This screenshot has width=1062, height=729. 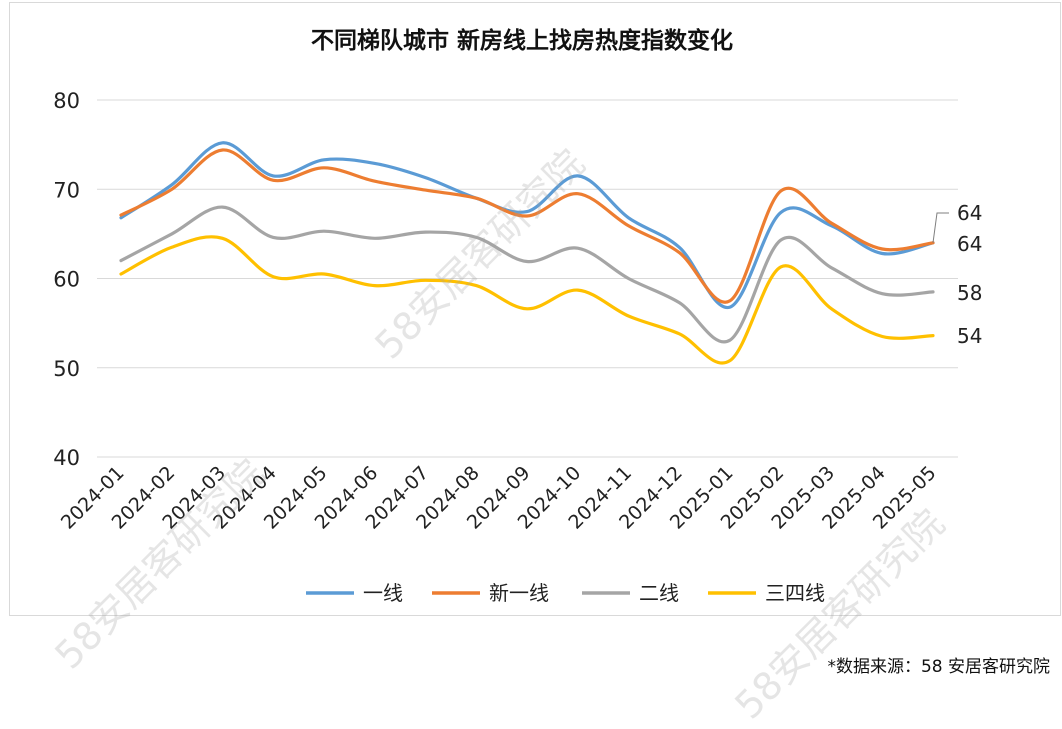 I want to click on data-label: 54, so click(x=969, y=336).